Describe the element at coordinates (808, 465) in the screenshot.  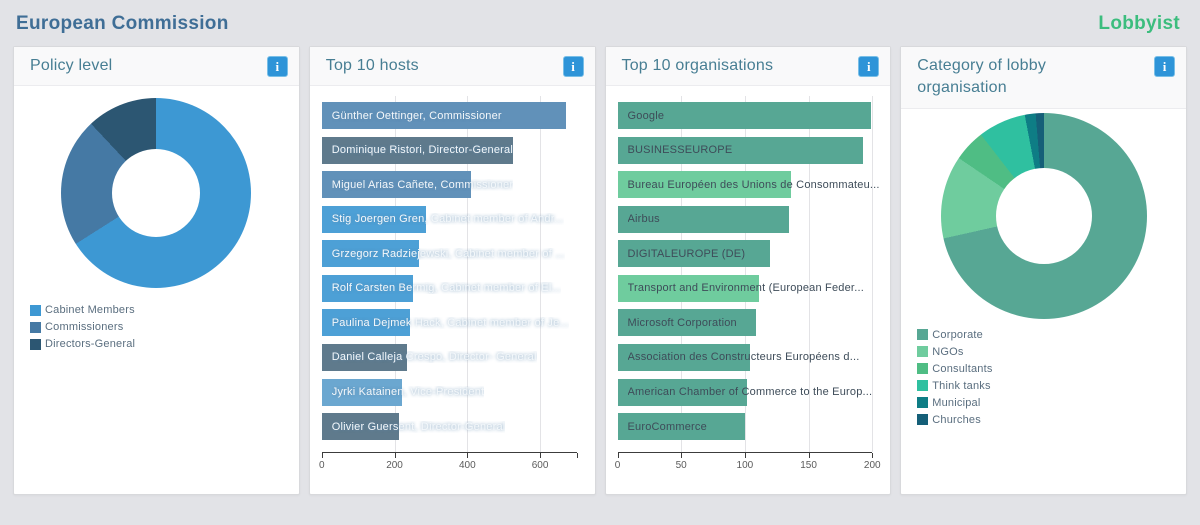
I see `axis-tick-label: 150` at that location.